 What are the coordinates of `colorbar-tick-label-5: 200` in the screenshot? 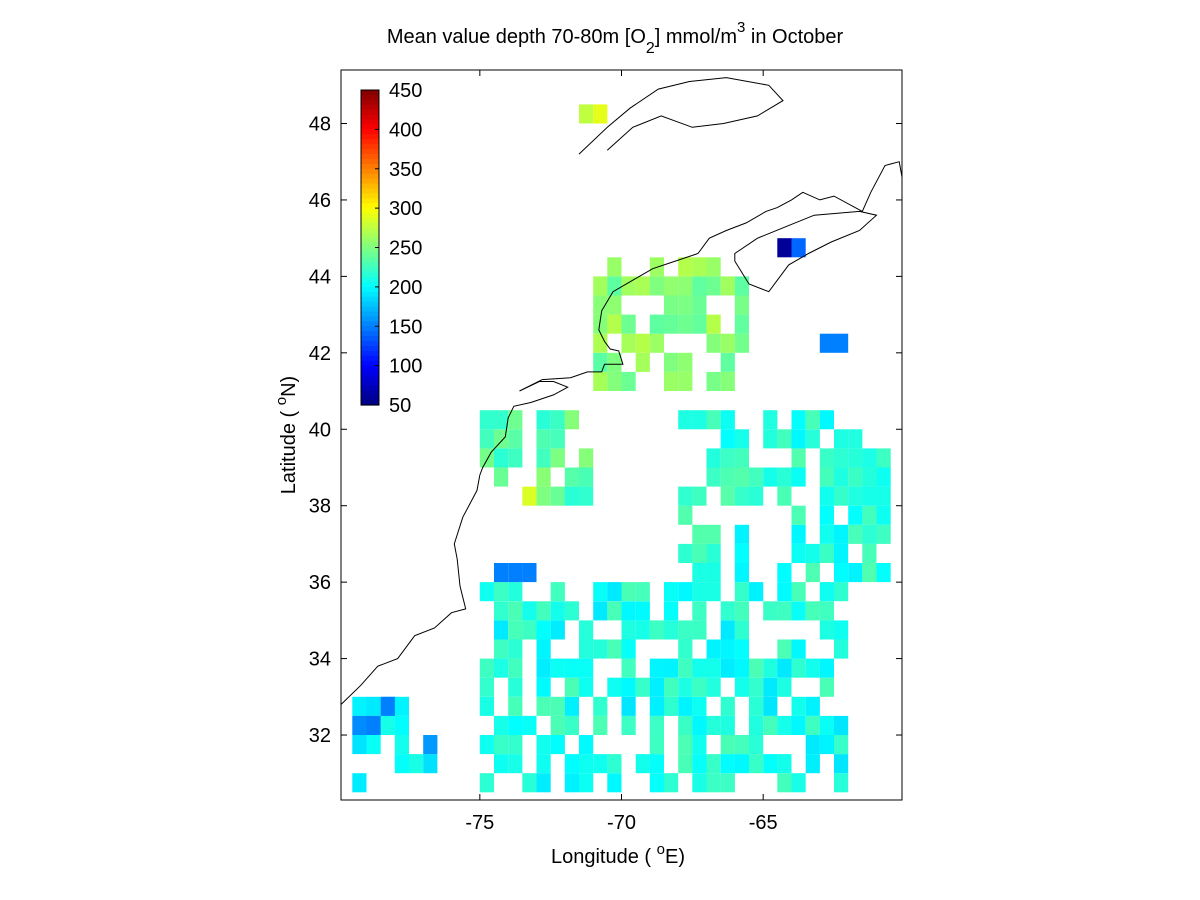 It's located at (405, 288).